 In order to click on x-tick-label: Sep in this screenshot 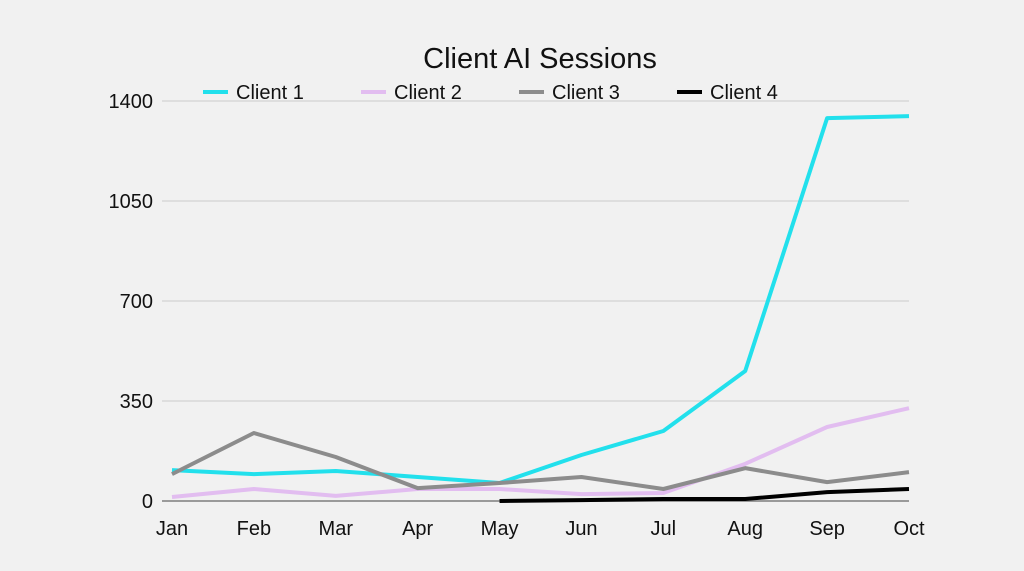, I will do `click(827, 529)`.